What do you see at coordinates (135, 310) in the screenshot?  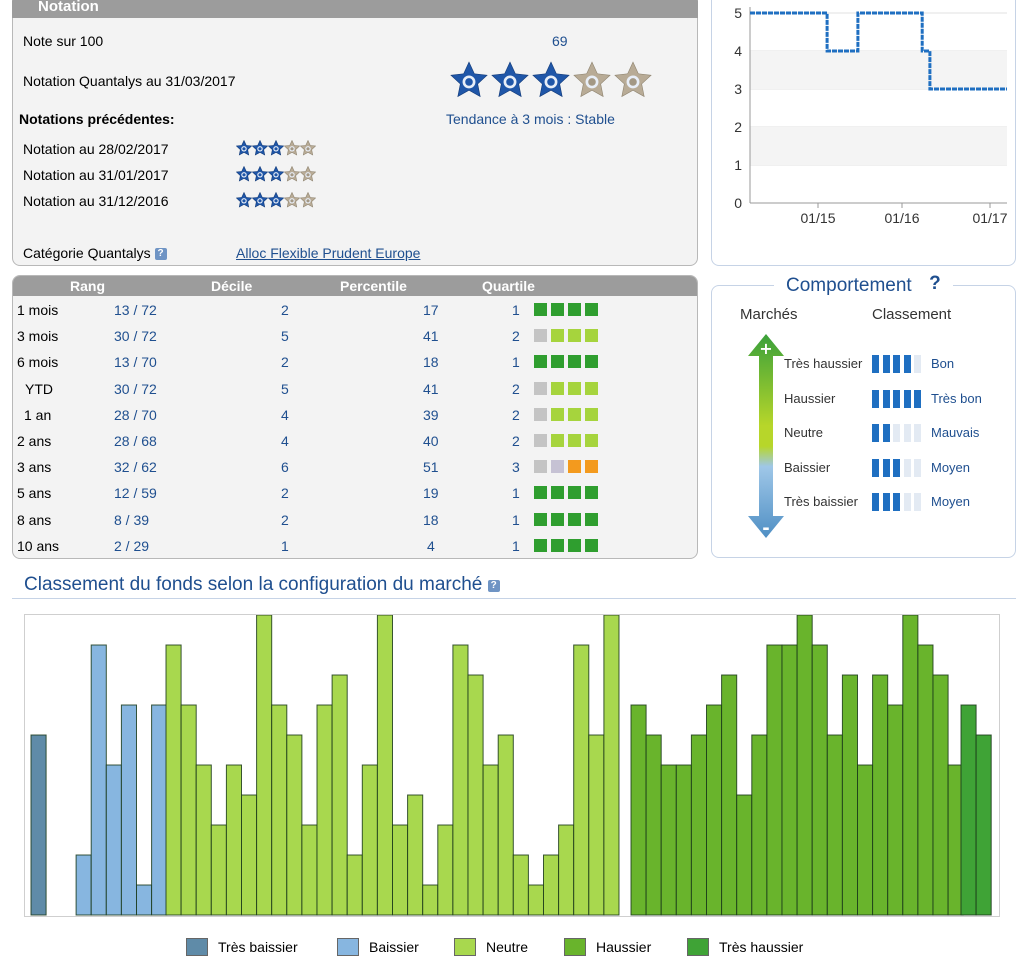 I see `cell-rang: 13 / 72` at bounding box center [135, 310].